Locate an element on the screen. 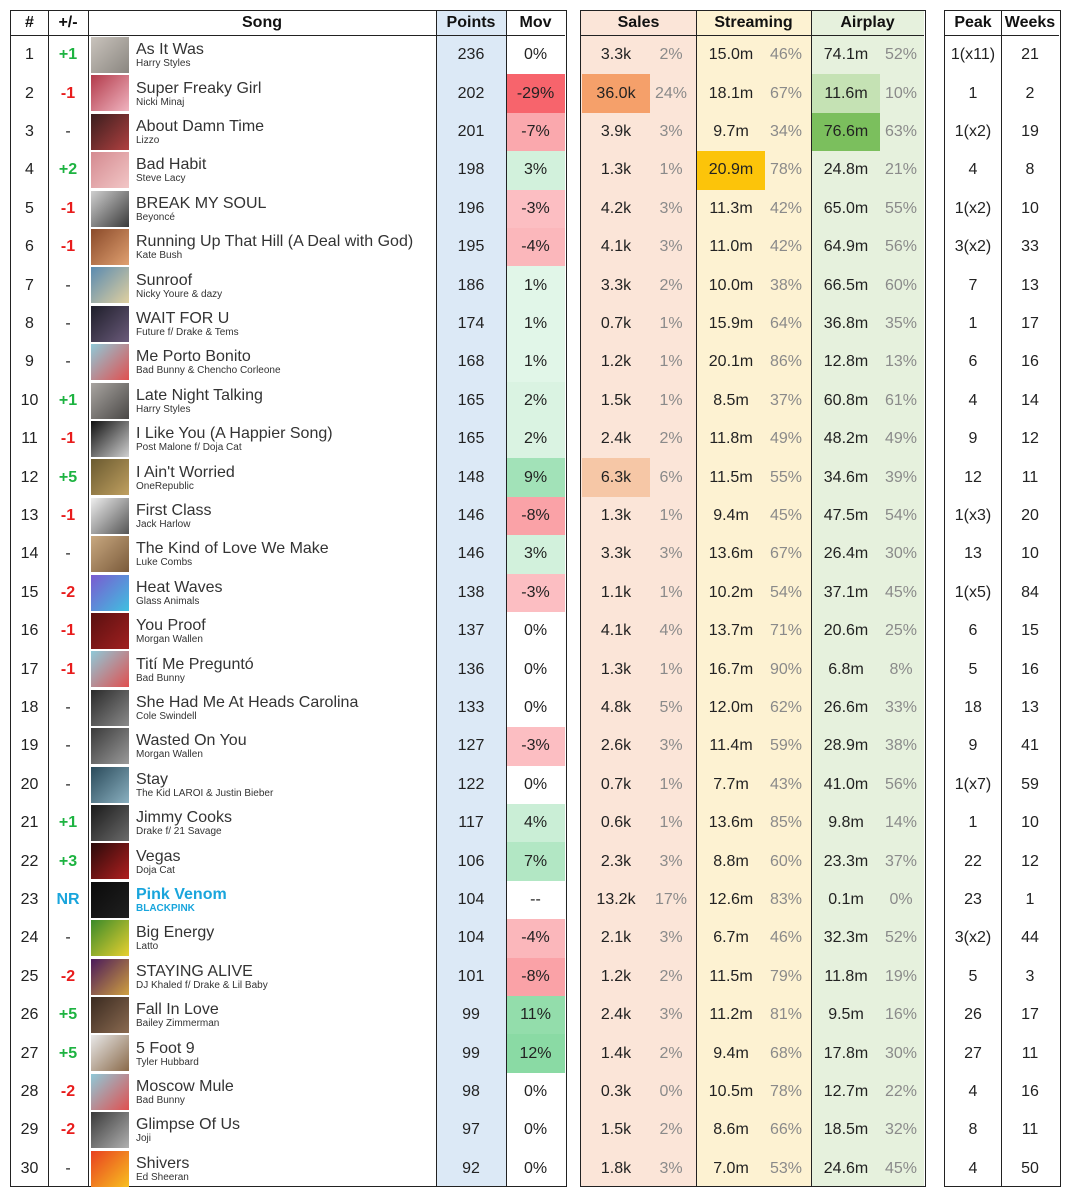  change-cell: +1 is located at coordinates (68, 823).